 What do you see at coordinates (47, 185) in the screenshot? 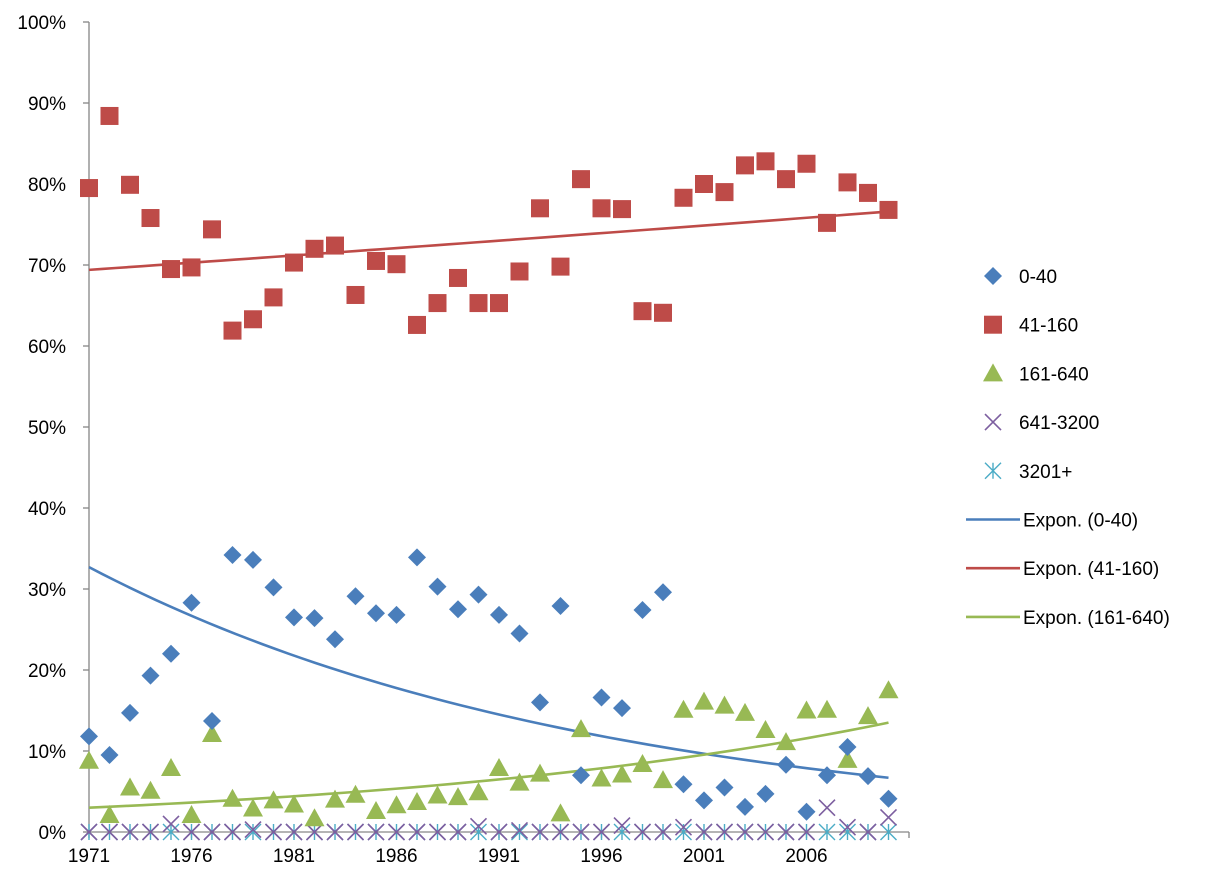
I see `y-tick-label: 80%` at bounding box center [47, 185].